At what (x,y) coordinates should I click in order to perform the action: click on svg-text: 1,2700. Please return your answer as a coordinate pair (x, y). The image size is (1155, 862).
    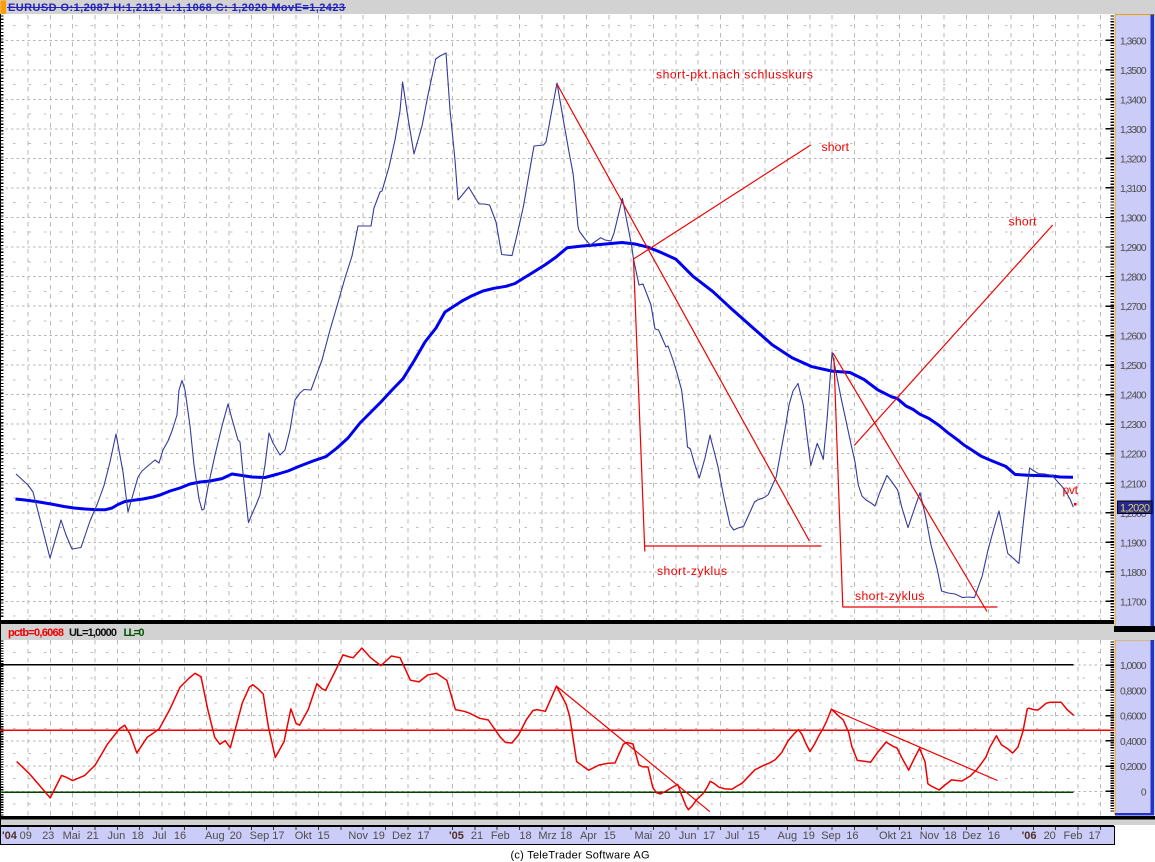
    Looking at the image, I should click on (1133, 307).